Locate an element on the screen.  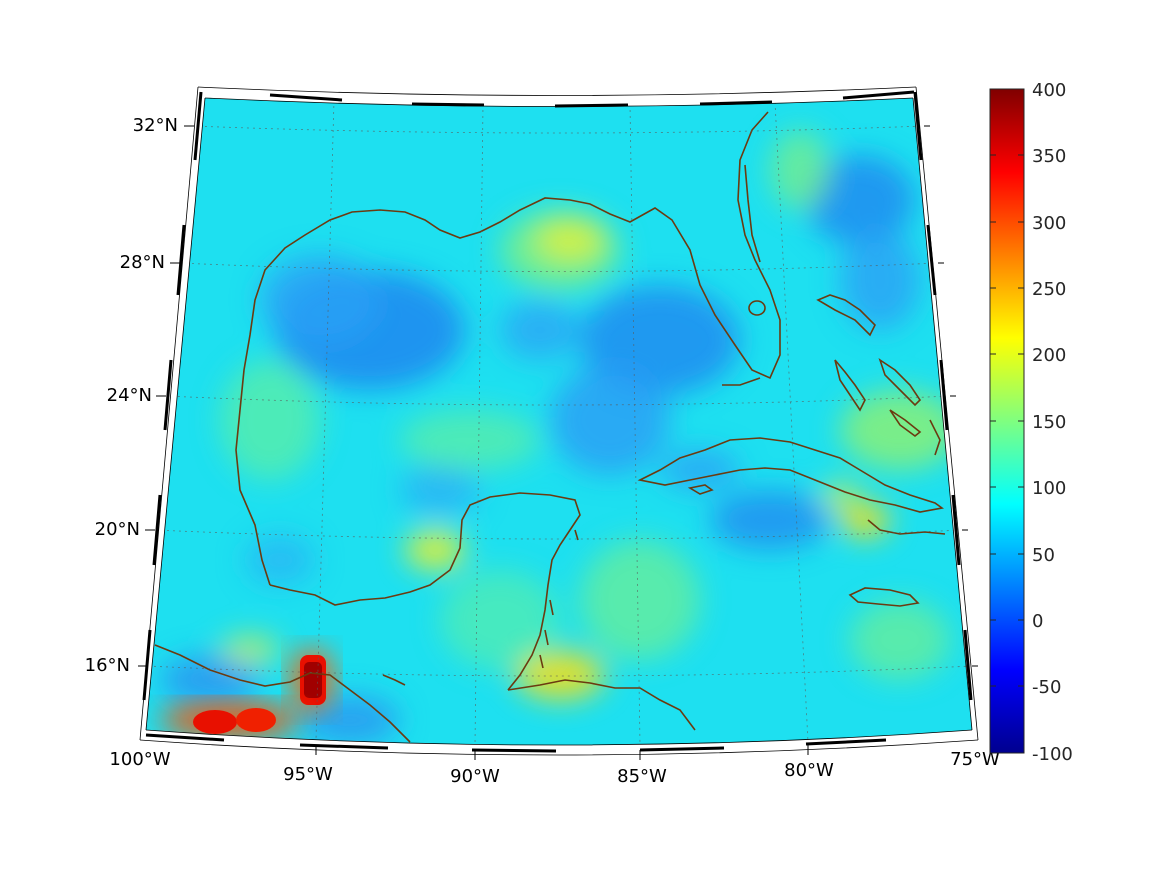
lat-label-20n: 20°N is located at coordinates (117, 529).